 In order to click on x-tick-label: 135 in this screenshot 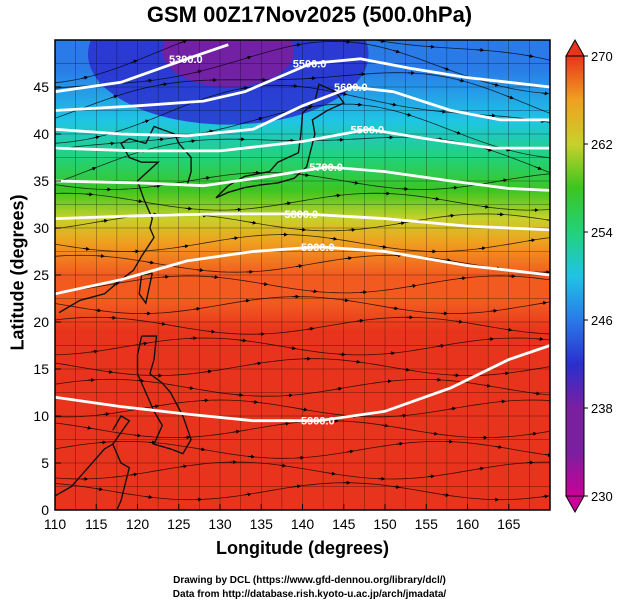, I will do `click(262, 524)`.